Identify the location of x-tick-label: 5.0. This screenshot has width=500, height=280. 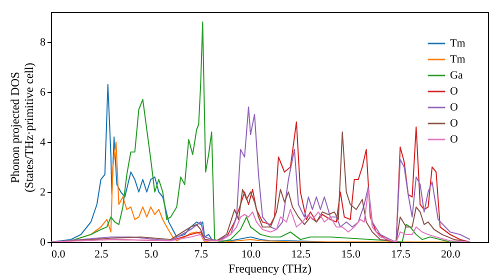
(151, 254).